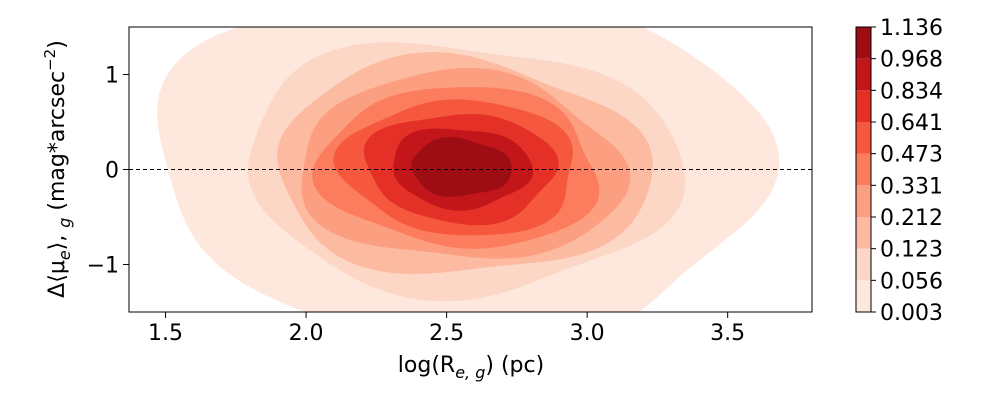 This screenshot has width=1000, height=400. What do you see at coordinates (911, 155) in the screenshot?
I see `colorbar-label: 0.473` at bounding box center [911, 155].